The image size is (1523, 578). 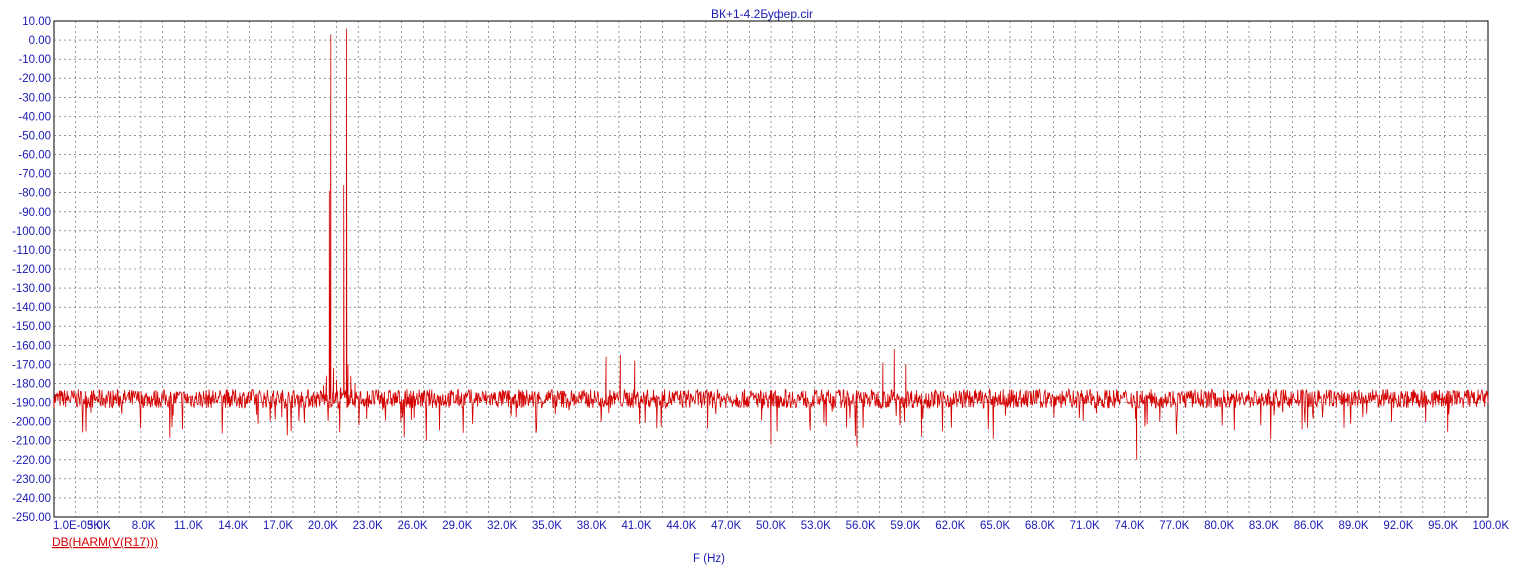 What do you see at coordinates (34, 98) in the screenshot?
I see `y-tick-label: -30.00` at bounding box center [34, 98].